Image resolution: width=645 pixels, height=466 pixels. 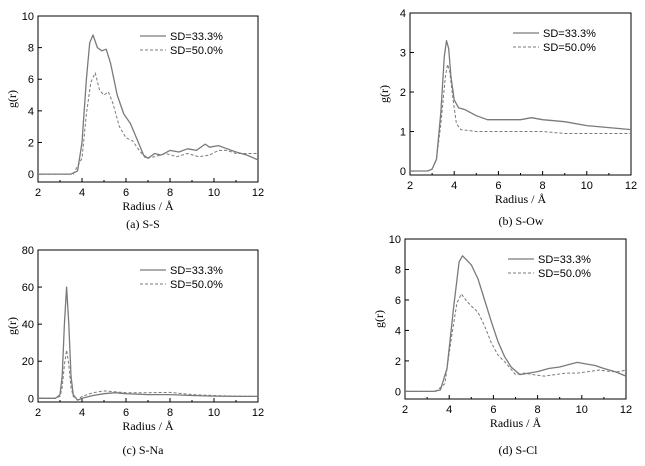 I want to click on panel-caption: (c) S-Na, so click(x=144, y=450).